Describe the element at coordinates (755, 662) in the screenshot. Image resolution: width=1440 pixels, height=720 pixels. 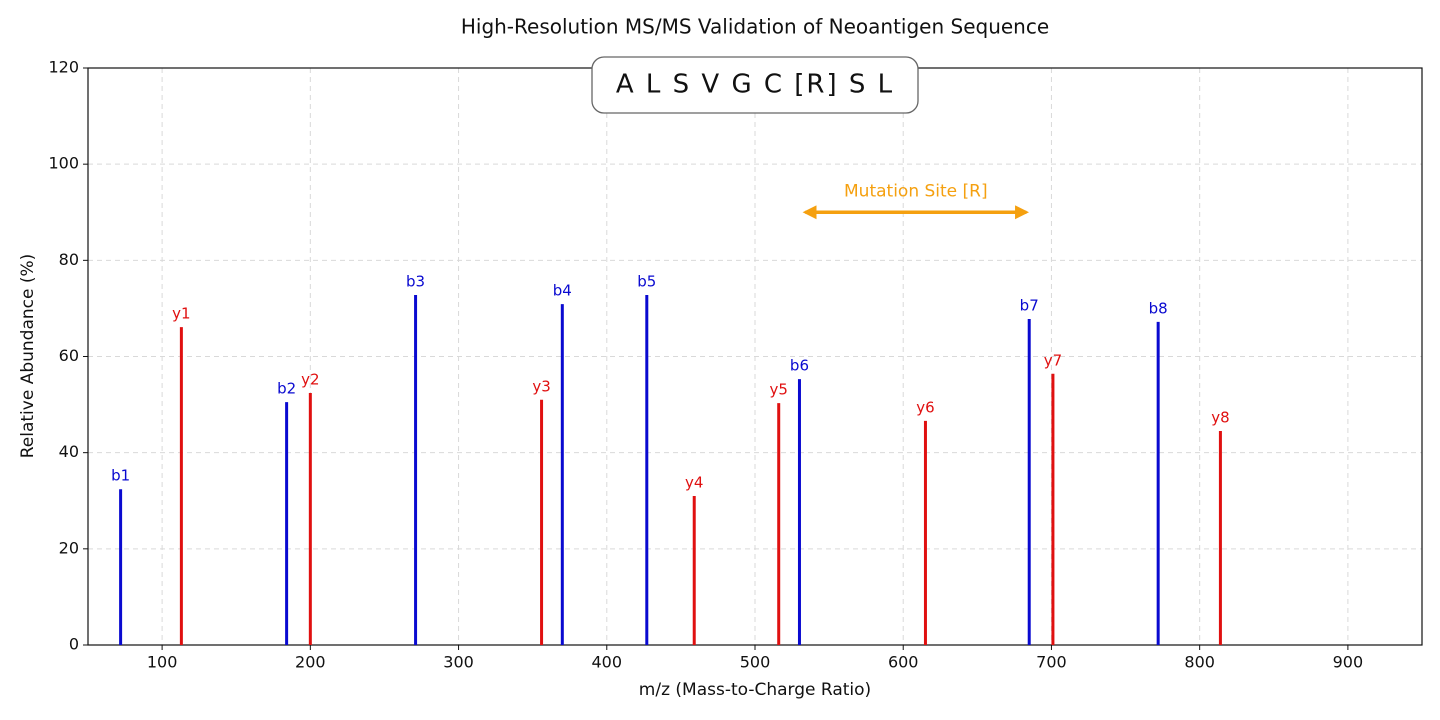
I see `x-tick-label: 500` at that location.